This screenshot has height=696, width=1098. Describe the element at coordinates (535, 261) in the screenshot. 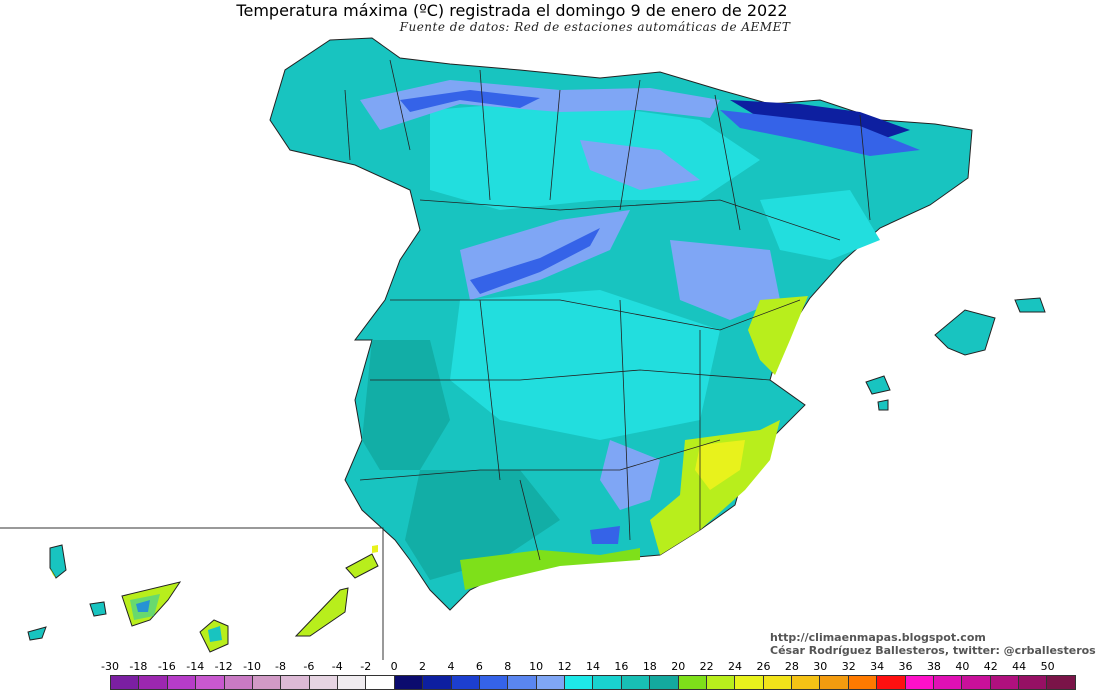

I see `zone-colder-central` at that location.